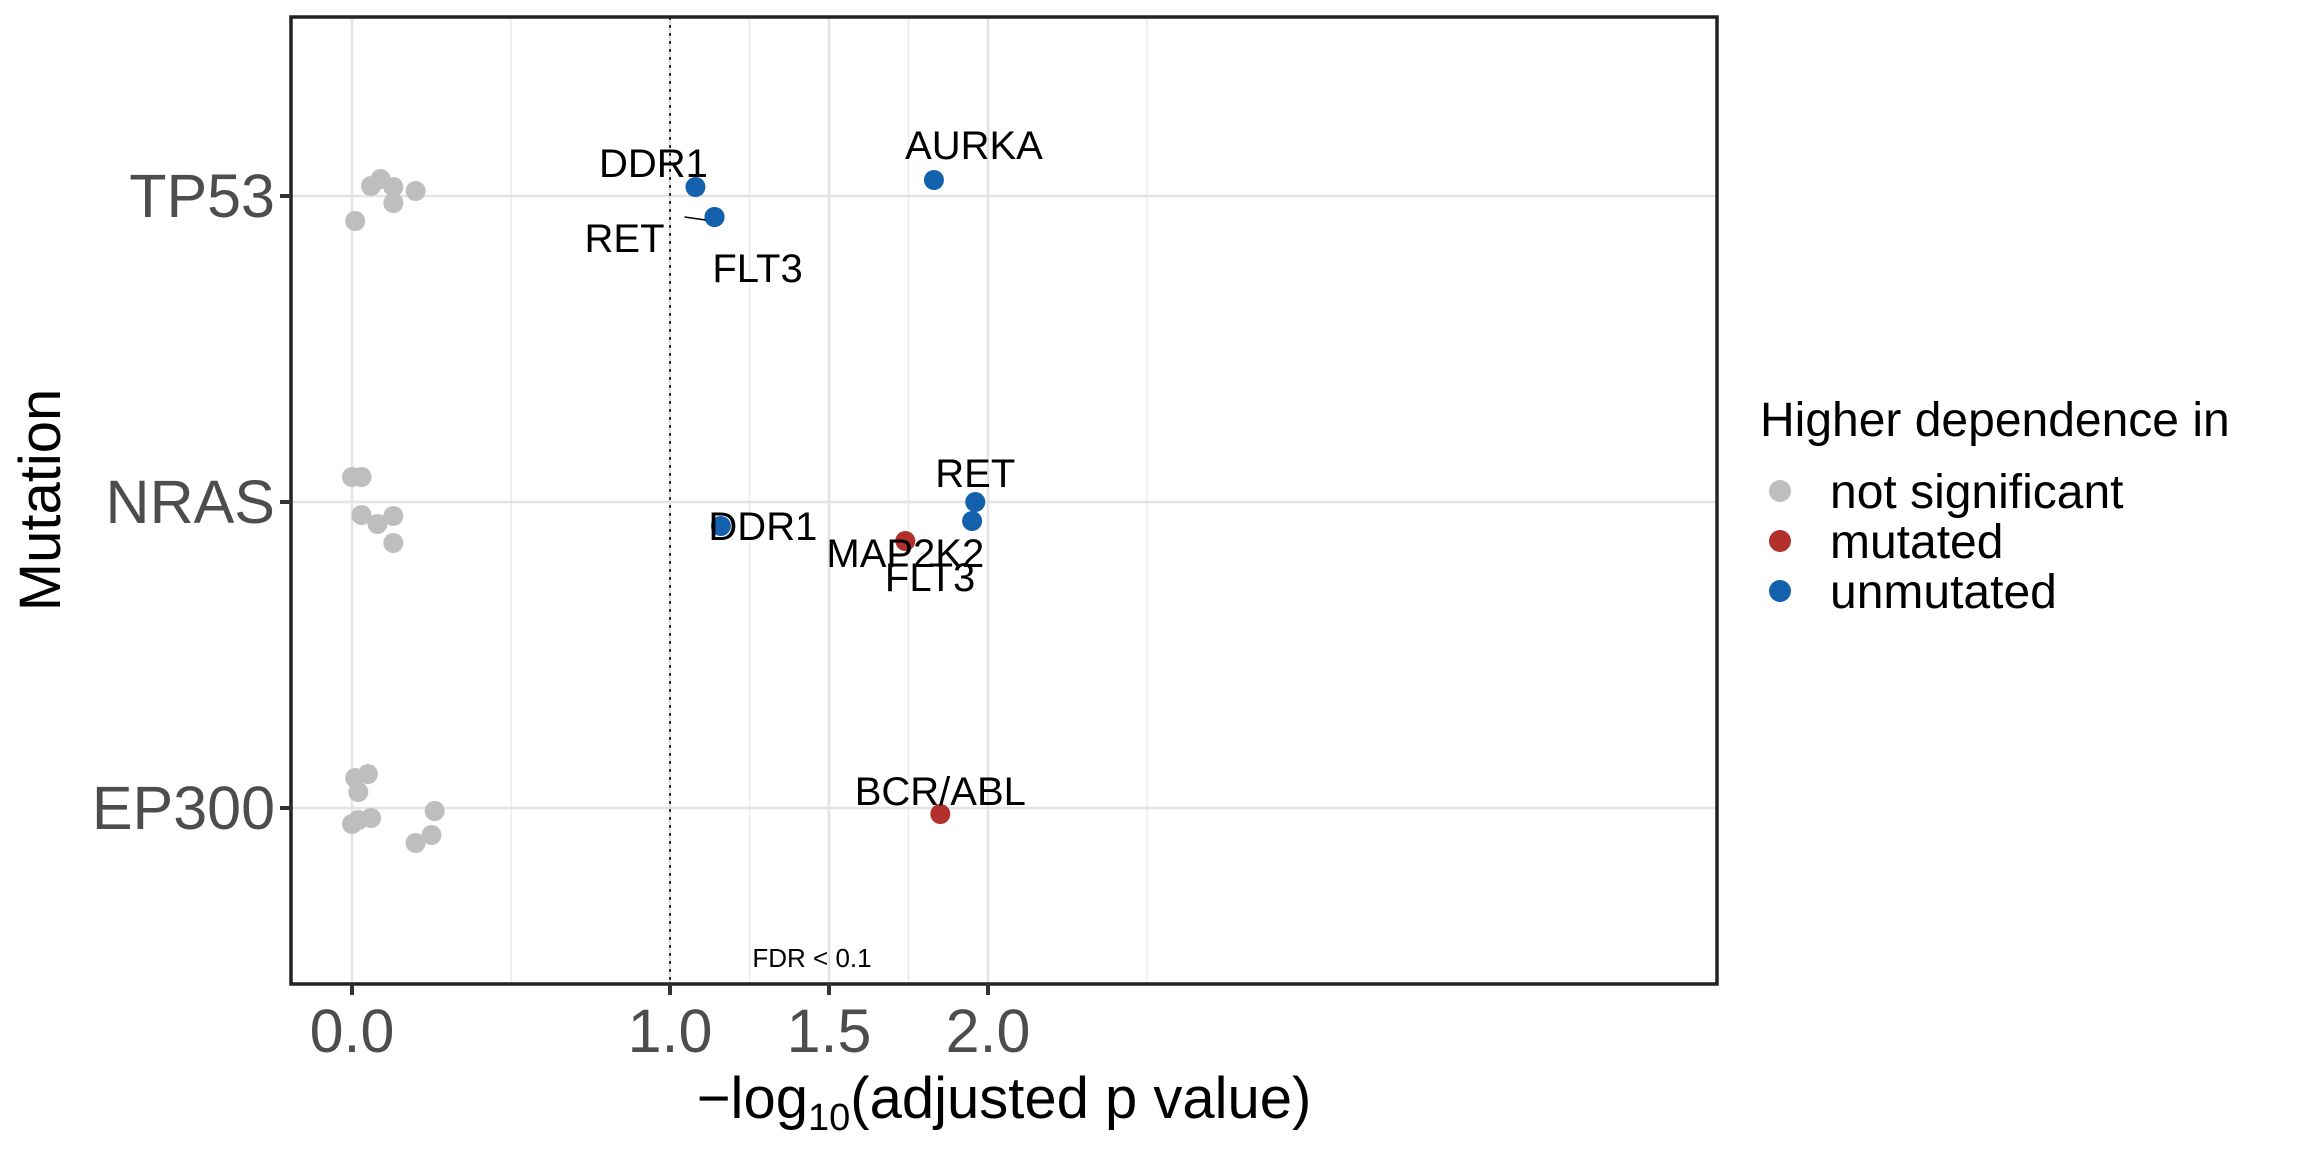 The width and height of the screenshot is (2304, 1152). I want to click on legend-label-unmut: unmutated, so click(1943, 592).